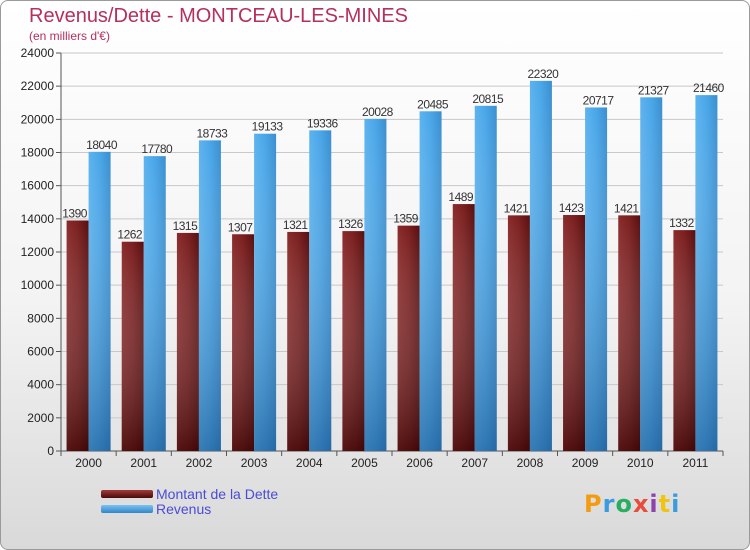  I want to click on logo-letter: t, so click(665, 504).